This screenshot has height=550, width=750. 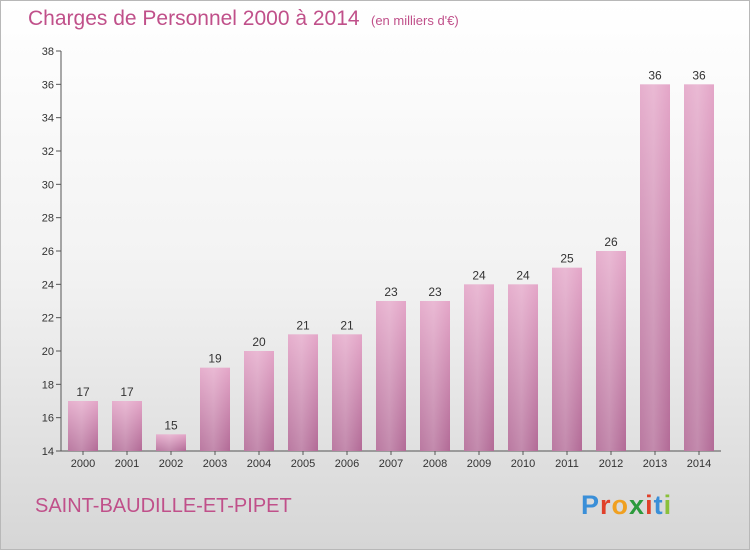 I want to click on chart-title: Charges de Personnel 2000 à 2014, so click(x=194, y=18).